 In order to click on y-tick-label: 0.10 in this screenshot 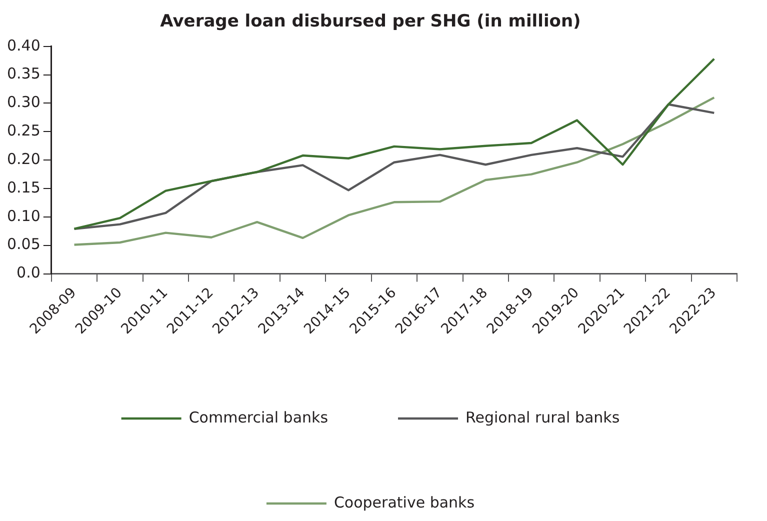, I will do `click(23, 215)`.